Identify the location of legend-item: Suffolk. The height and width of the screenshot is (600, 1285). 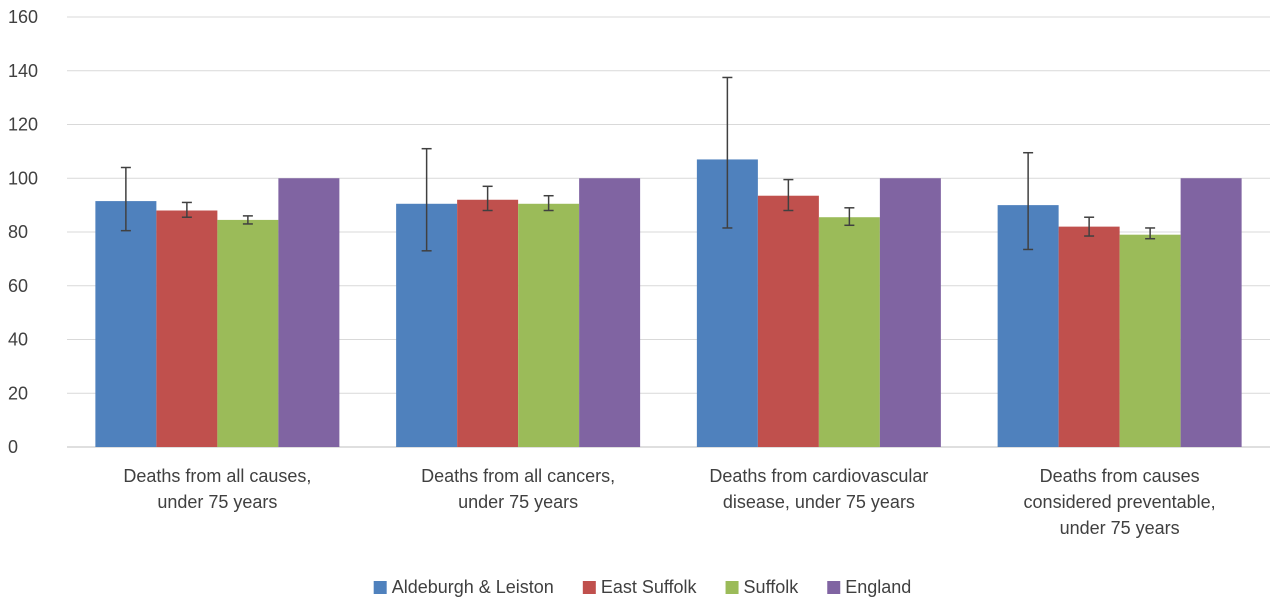
(762, 587).